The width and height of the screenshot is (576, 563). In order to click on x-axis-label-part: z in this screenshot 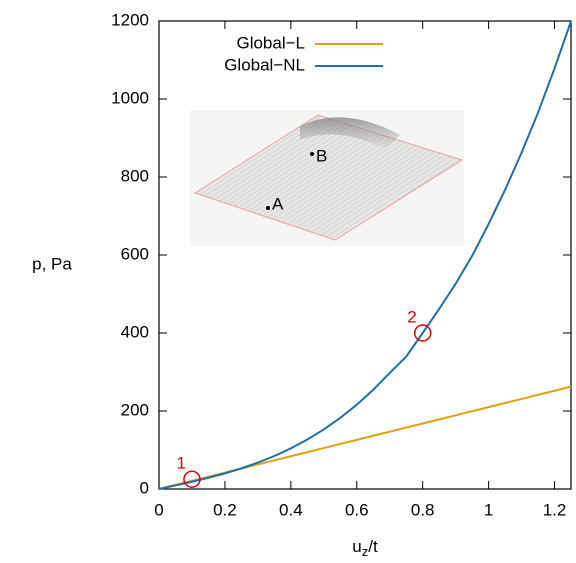, I will do `click(365, 551)`.